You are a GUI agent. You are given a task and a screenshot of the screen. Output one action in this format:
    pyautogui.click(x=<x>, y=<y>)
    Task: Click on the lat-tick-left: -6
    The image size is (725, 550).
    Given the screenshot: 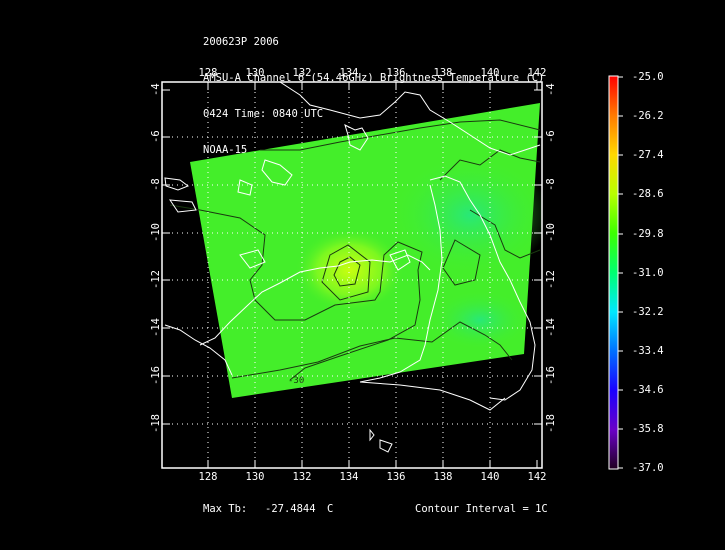 What is the action you would take?
    pyautogui.click(x=156, y=136)
    